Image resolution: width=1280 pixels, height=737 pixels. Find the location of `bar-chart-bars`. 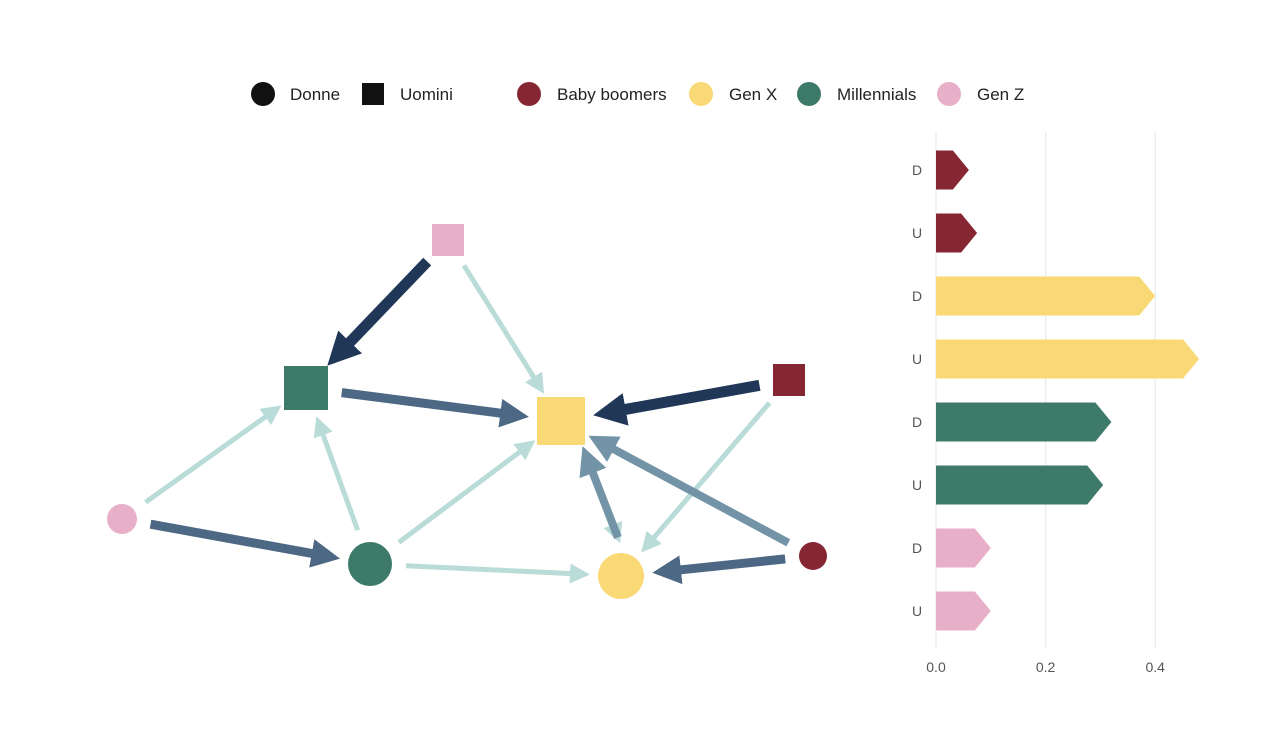

bar-chart-bars is located at coordinates (1068, 390).